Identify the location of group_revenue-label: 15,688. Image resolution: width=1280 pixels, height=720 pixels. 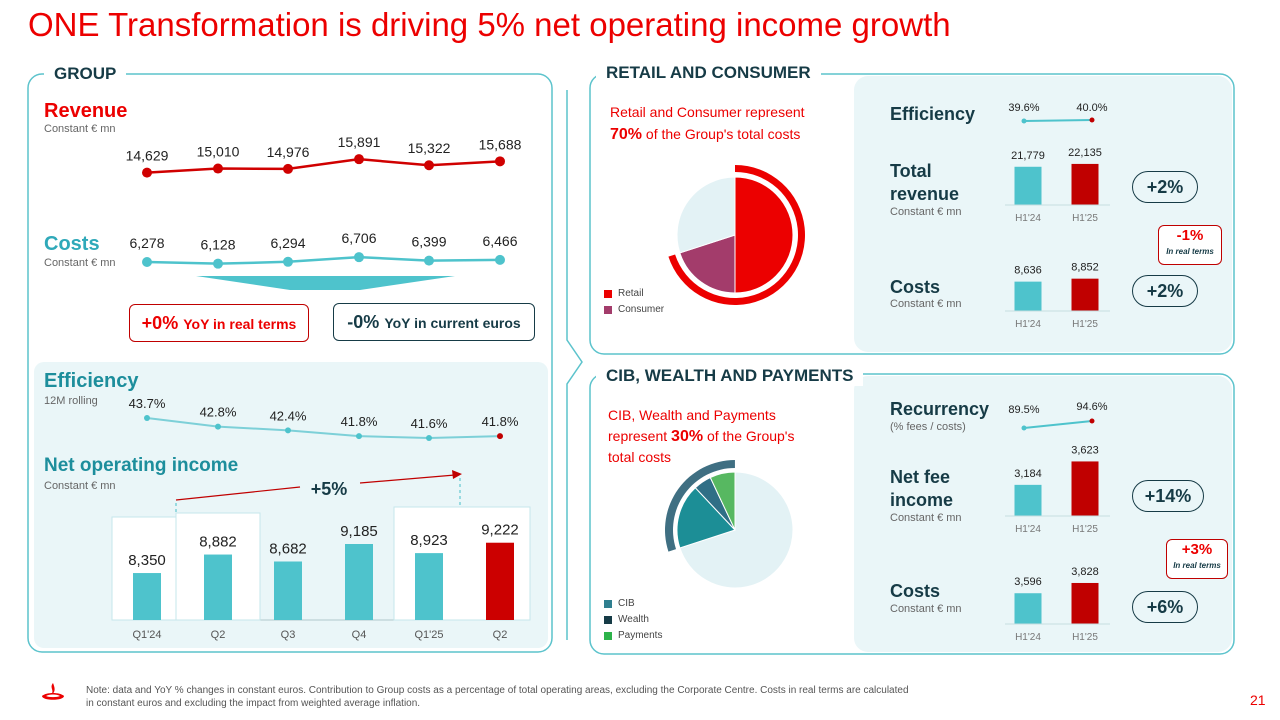
(500, 144).